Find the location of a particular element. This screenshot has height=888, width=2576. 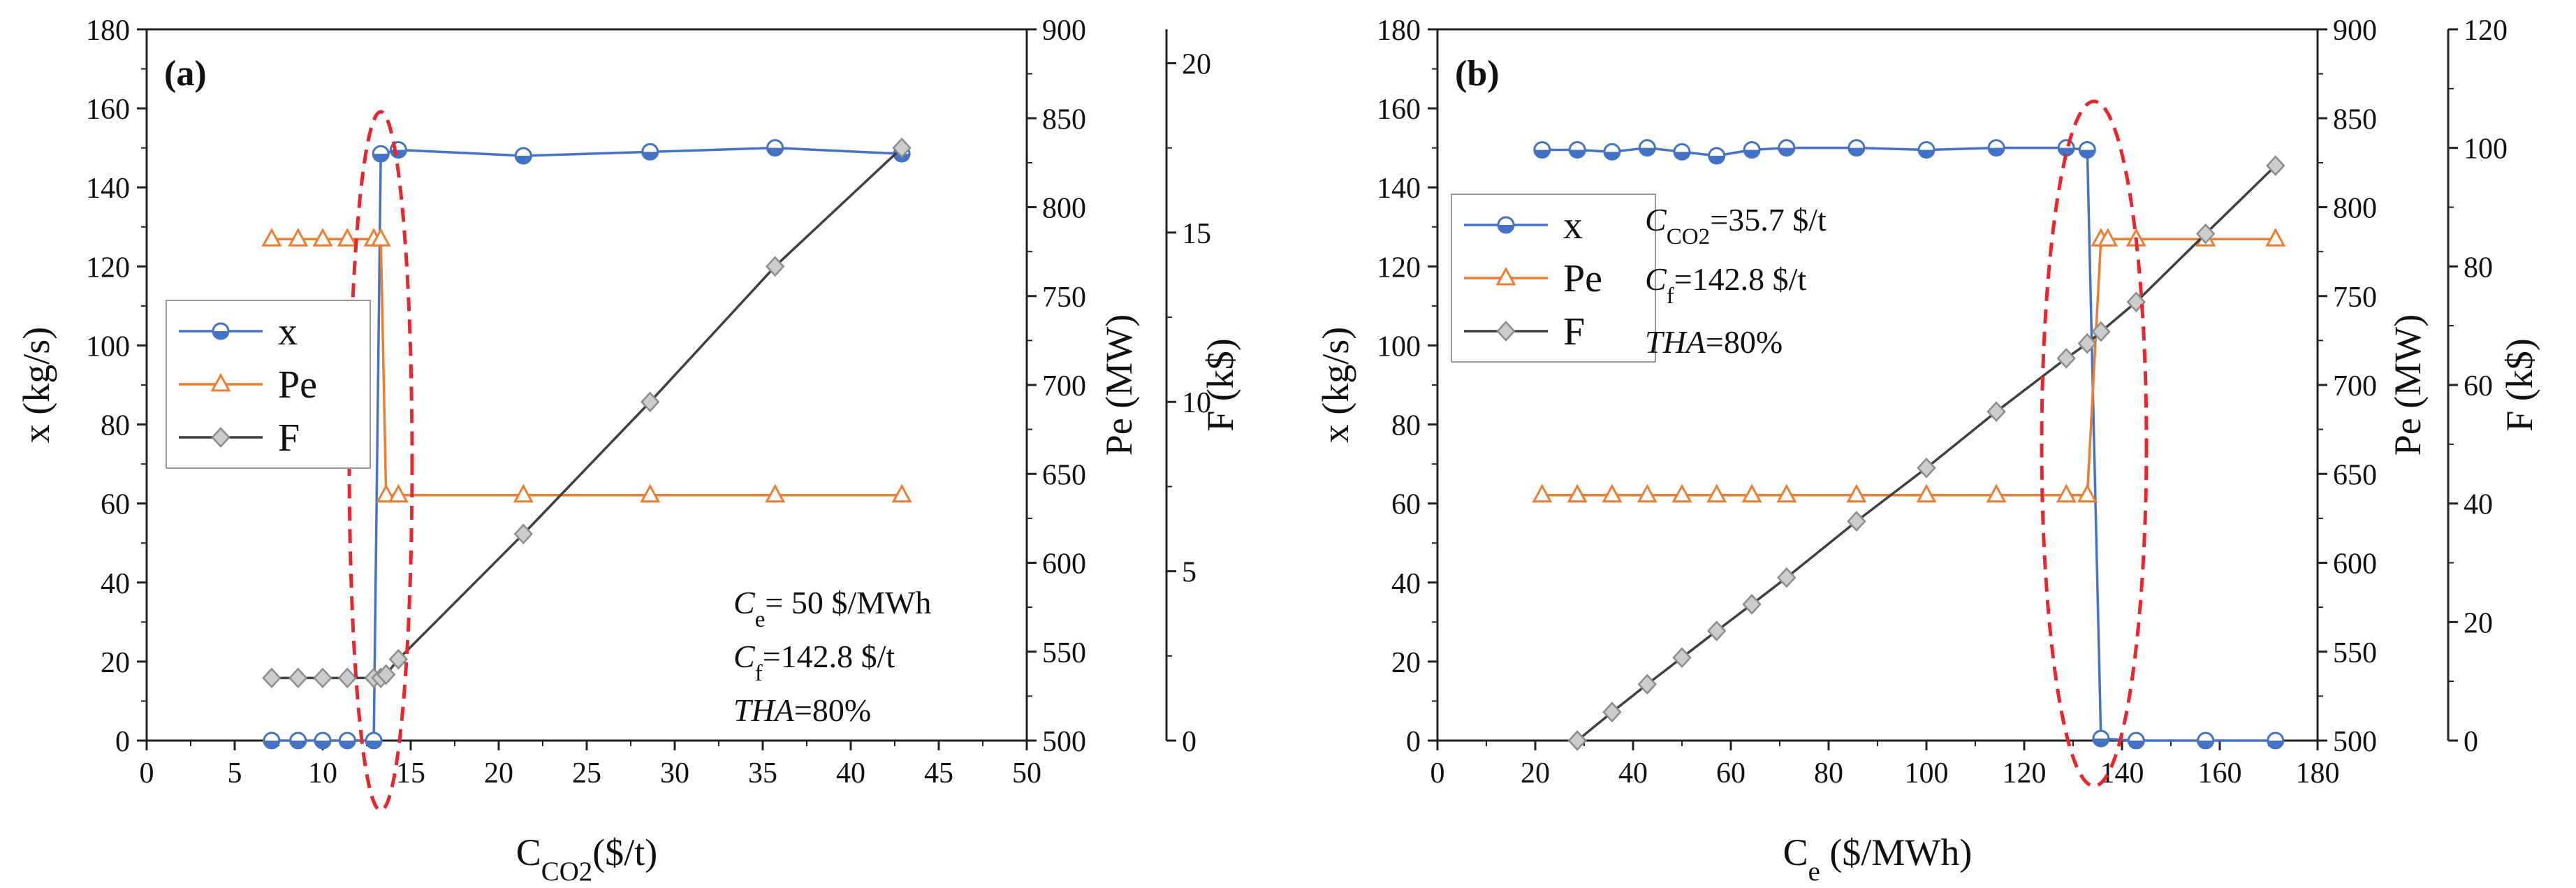

y-tick-label: 160 is located at coordinates (1399, 110).